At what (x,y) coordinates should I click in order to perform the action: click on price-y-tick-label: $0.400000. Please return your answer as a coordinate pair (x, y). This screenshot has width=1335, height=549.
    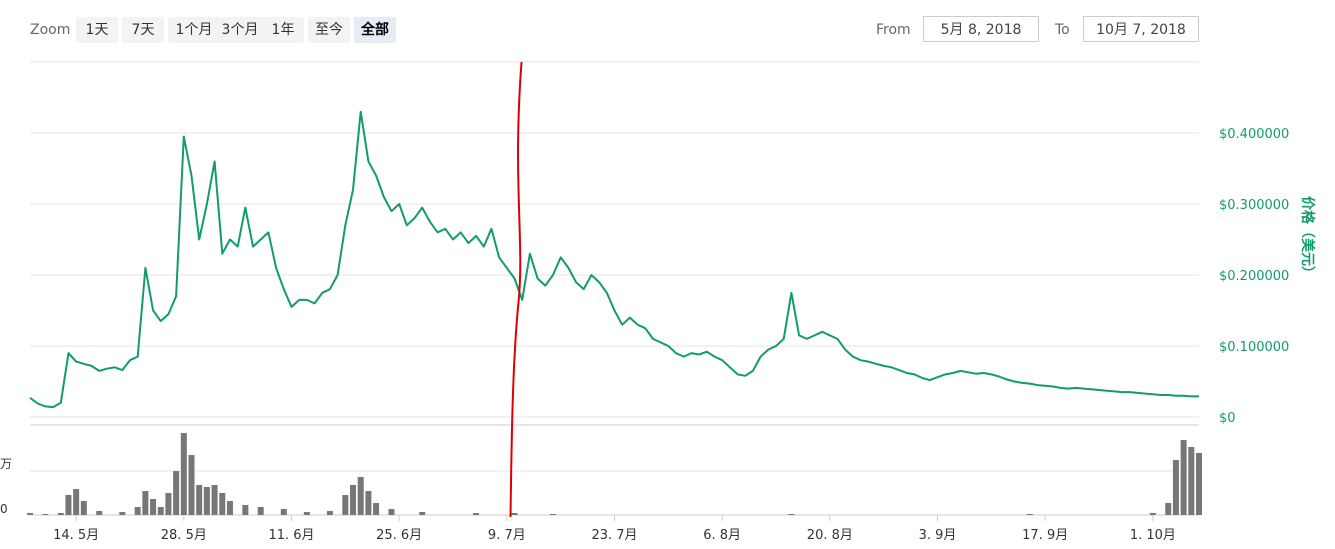
    Looking at the image, I should click on (1254, 134).